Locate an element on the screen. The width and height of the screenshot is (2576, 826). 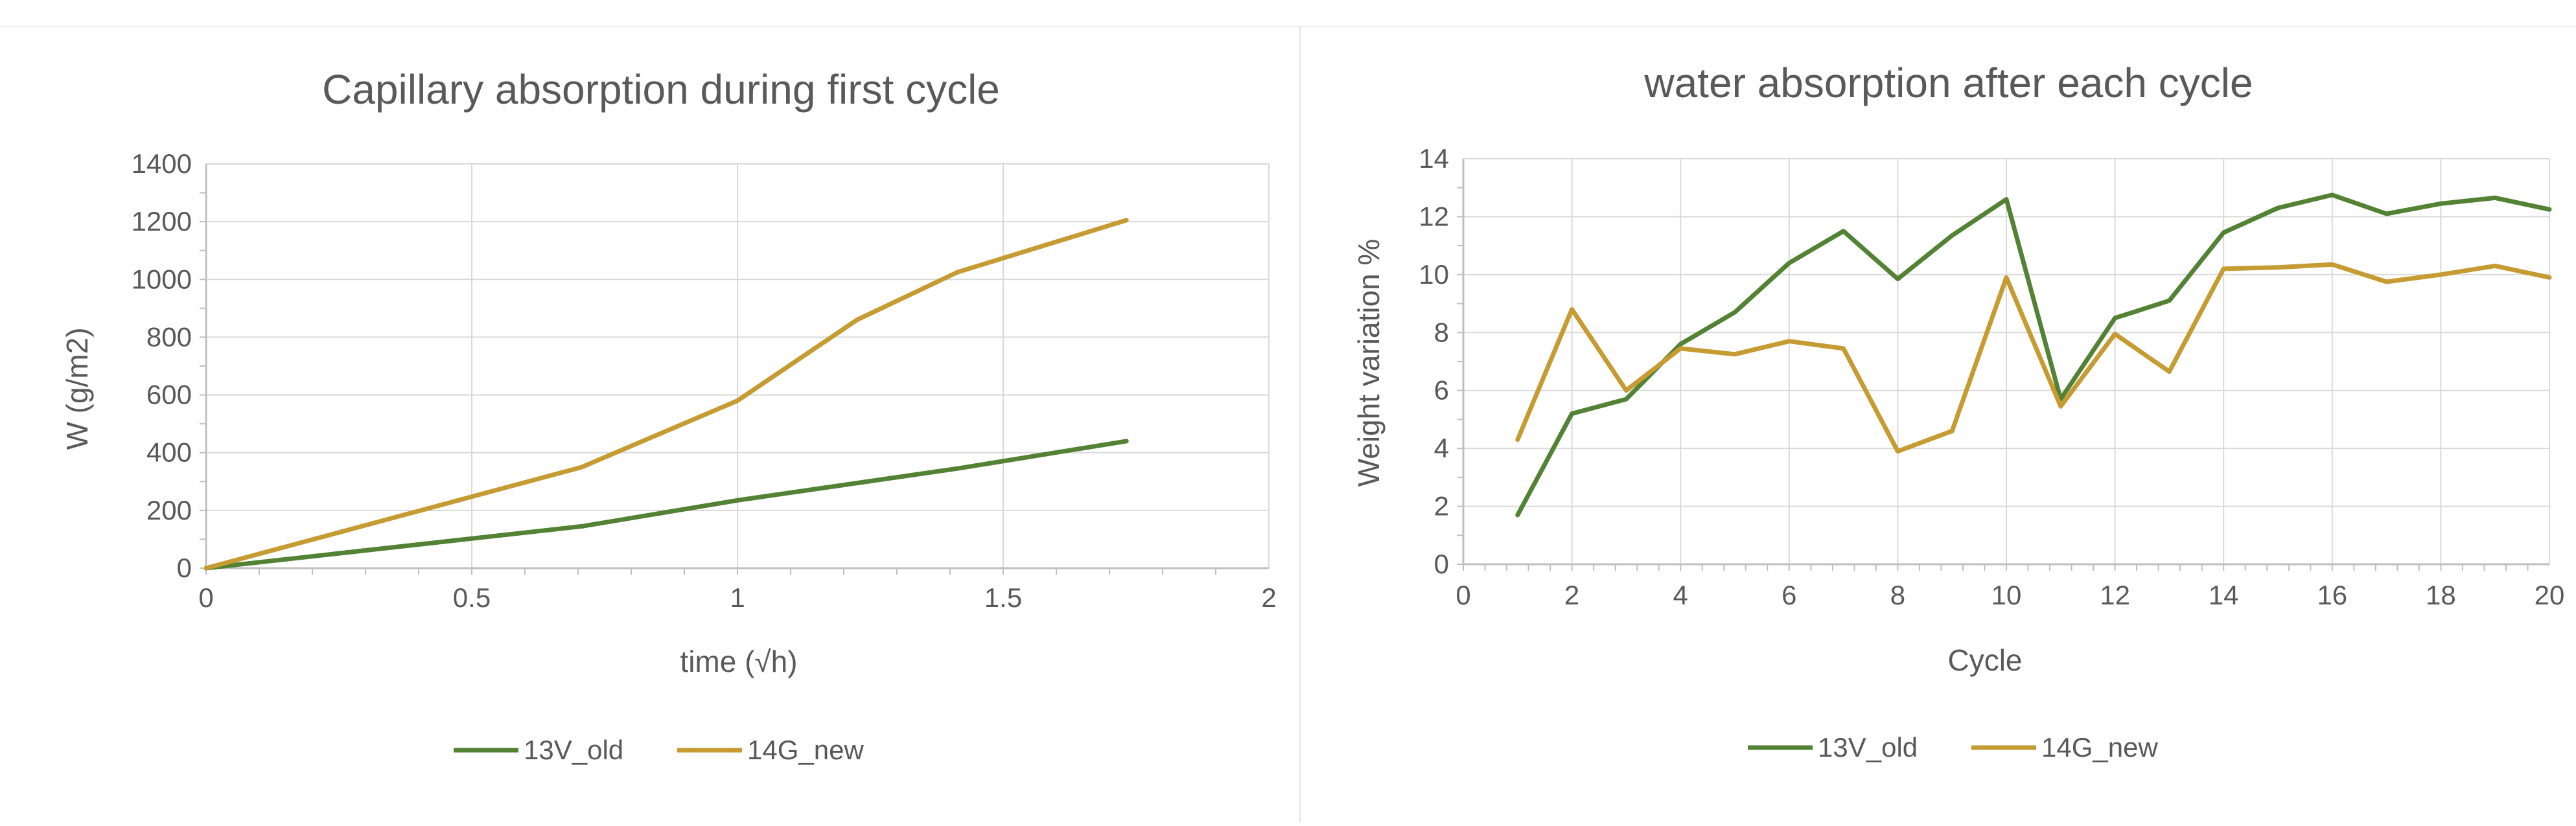
y-tick-label: 6 is located at coordinates (1442, 390).